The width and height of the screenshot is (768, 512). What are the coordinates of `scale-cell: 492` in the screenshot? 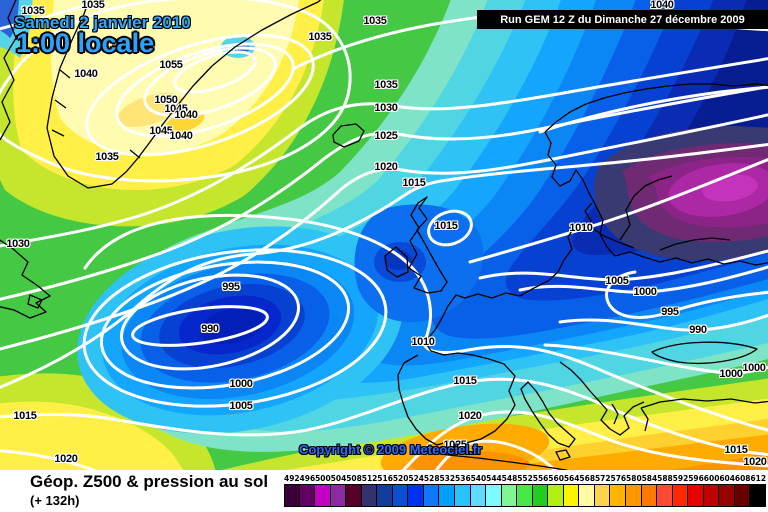 It's located at (292, 490).